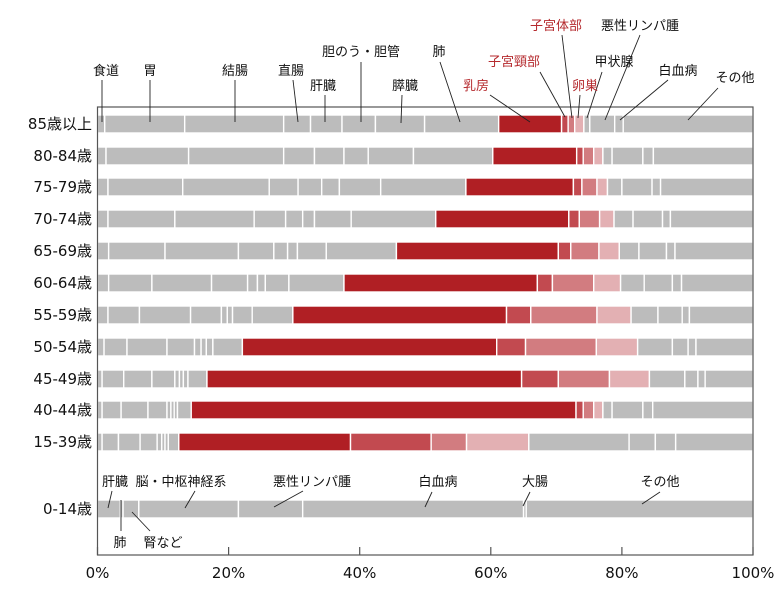  I want to click on series-label: 卵巣, so click(585, 86).